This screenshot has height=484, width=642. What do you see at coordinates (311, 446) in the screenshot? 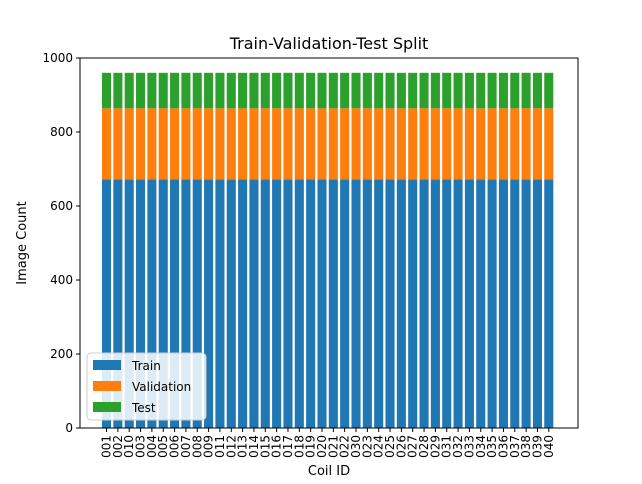
I see `x-tick-label: 019` at bounding box center [311, 446].